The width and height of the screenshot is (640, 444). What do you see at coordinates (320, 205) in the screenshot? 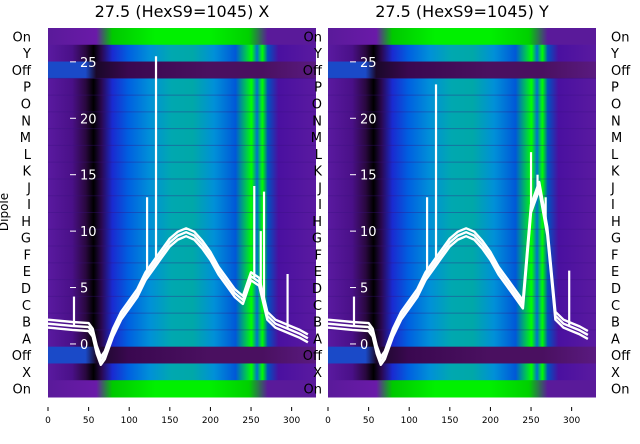
I see `row-label-middle: I` at bounding box center [320, 205].